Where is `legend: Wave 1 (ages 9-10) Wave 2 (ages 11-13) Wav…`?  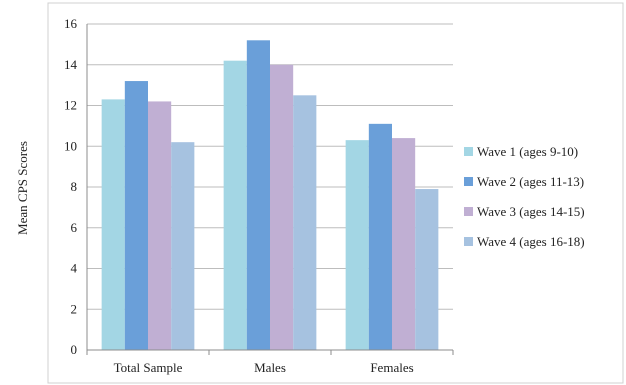 legend: Wave 1 (ages 9-10) Wave 2 (ages 11-13) Wav… is located at coordinates (524, 196).